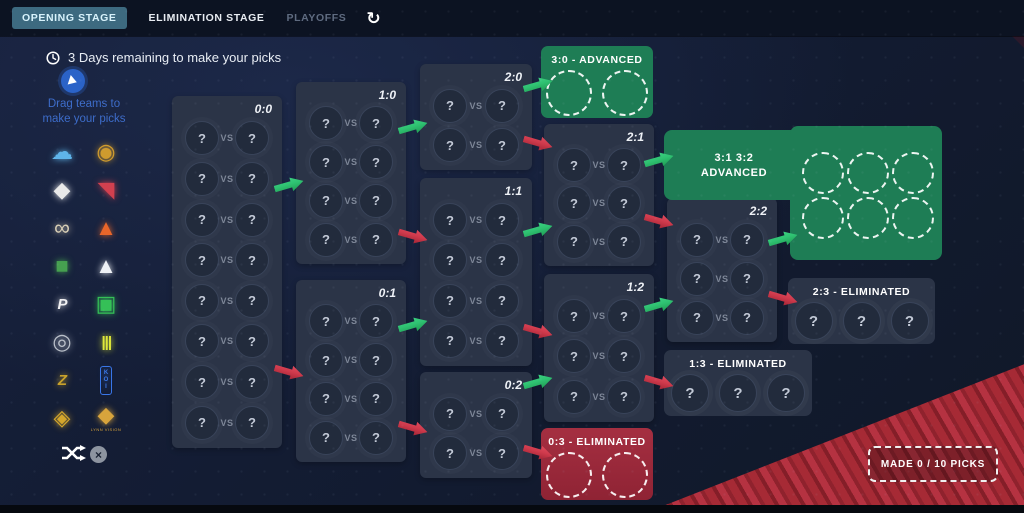  Describe the element at coordinates (106, 418) in the screenshot. I see `team-lynn-vision: ◆ LYNN VISION` at that location.